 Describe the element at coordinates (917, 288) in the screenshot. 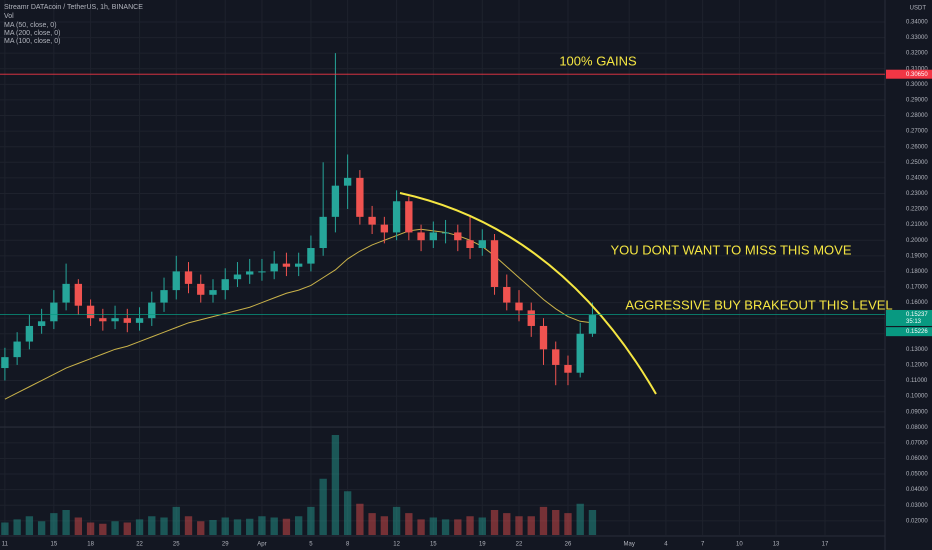

I see `y-tick-label: 0.17000` at that location.